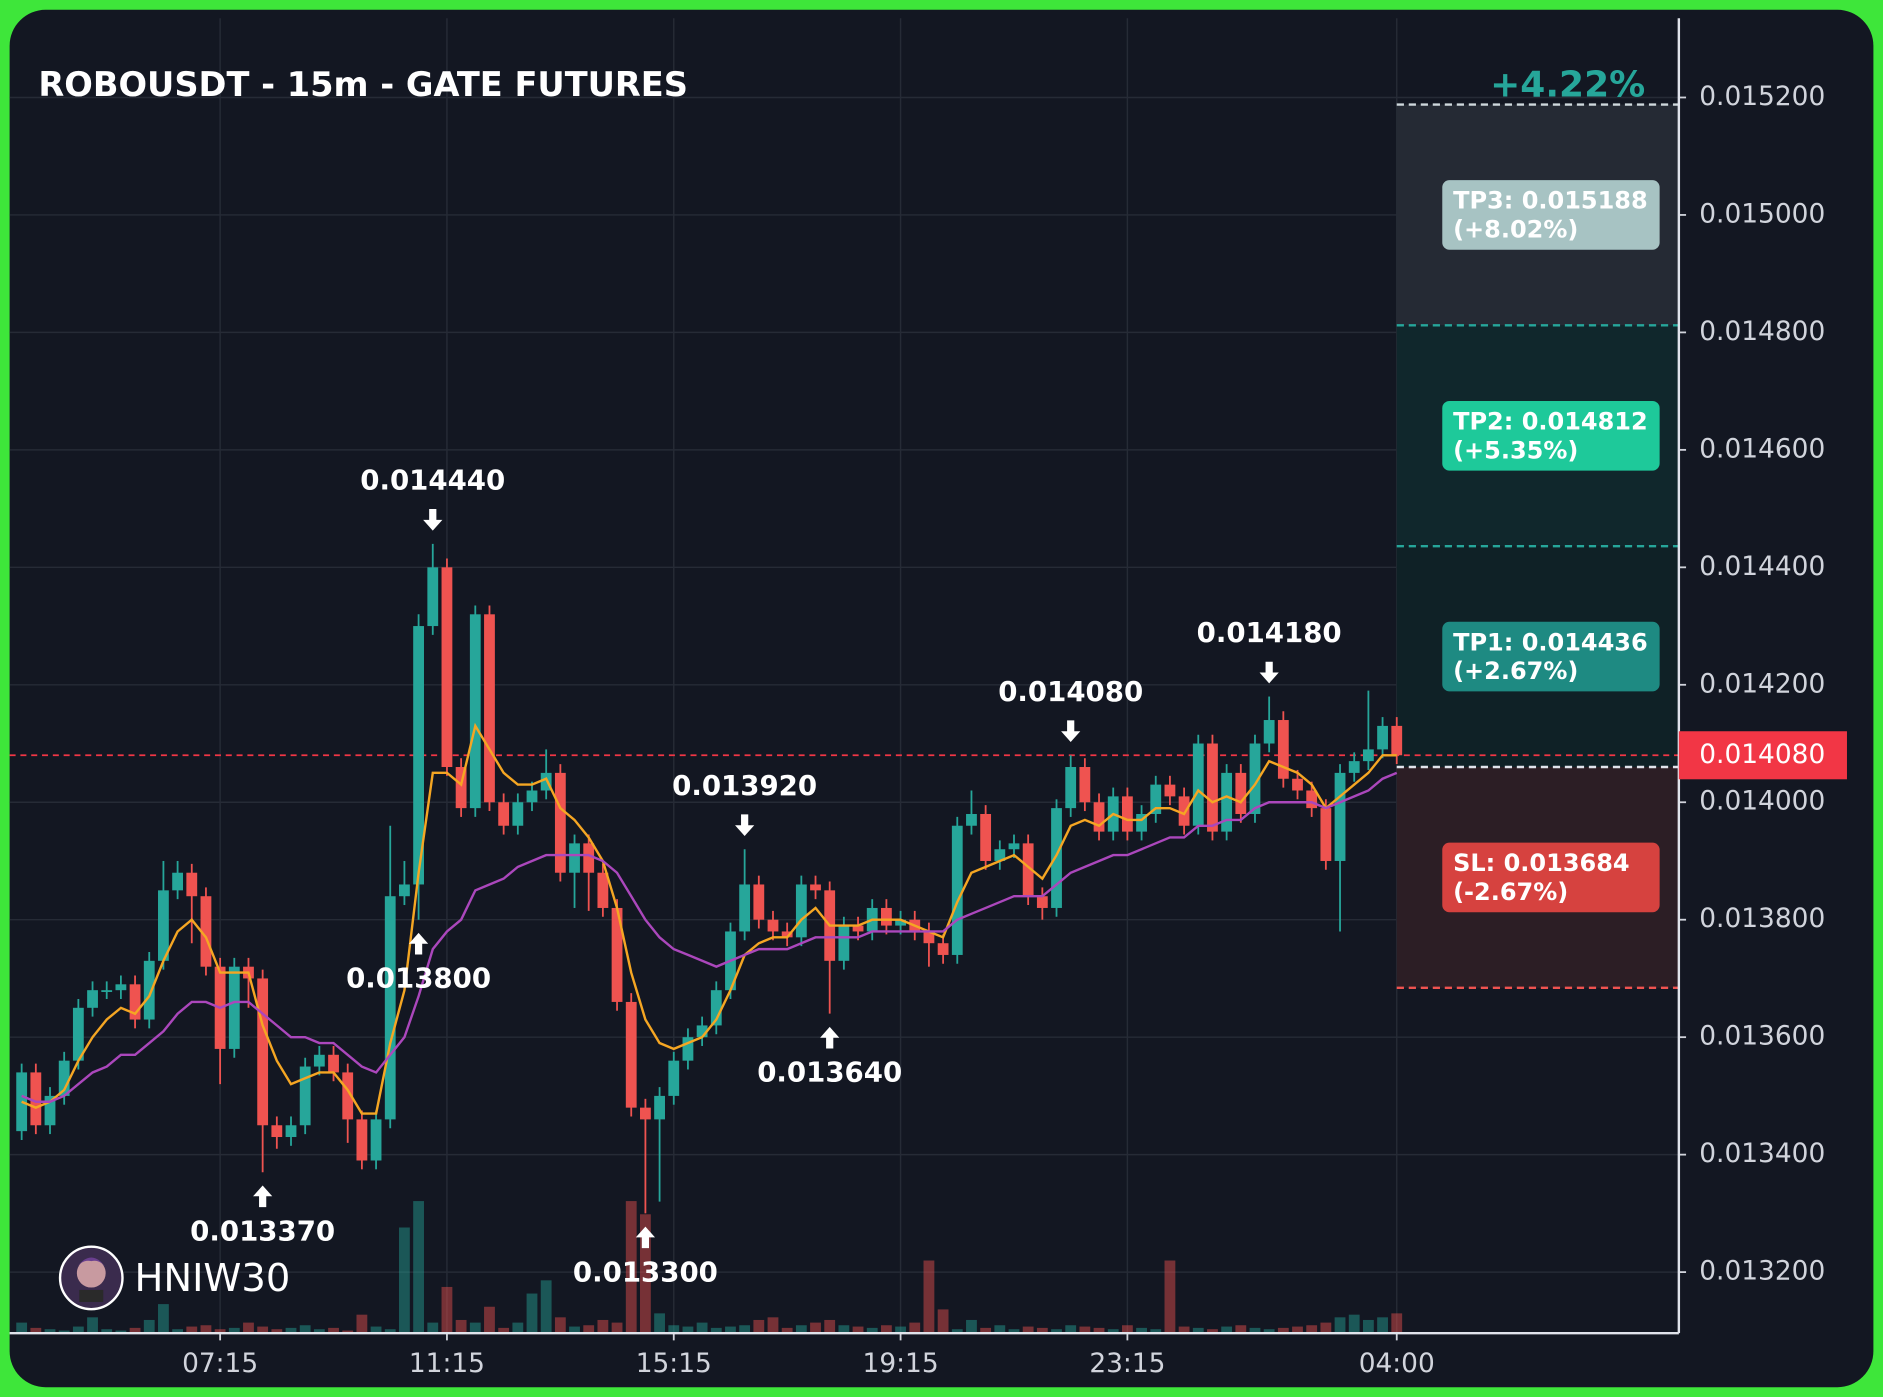  Describe the element at coordinates (1762, 1271) in the screenshot. I see `y-tick-label: 0.013200` at that location.